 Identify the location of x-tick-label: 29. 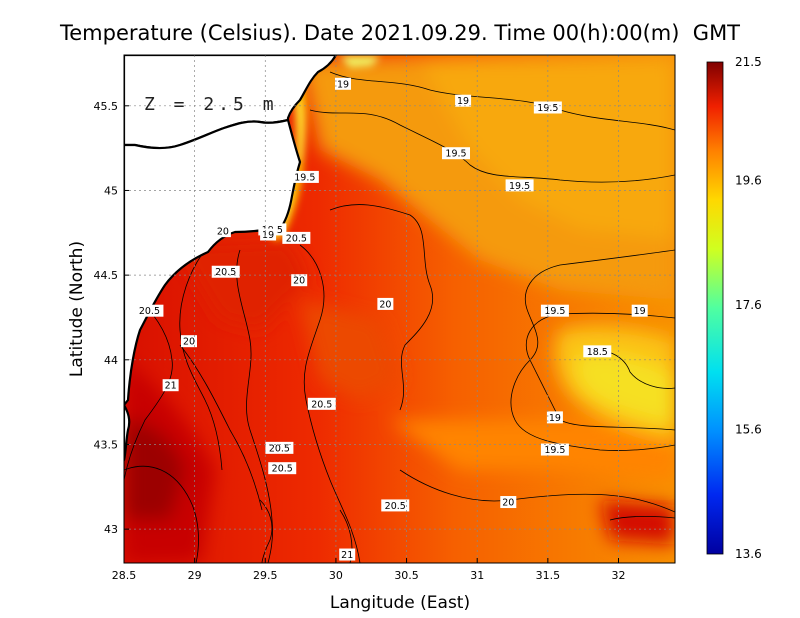
(195, 575).